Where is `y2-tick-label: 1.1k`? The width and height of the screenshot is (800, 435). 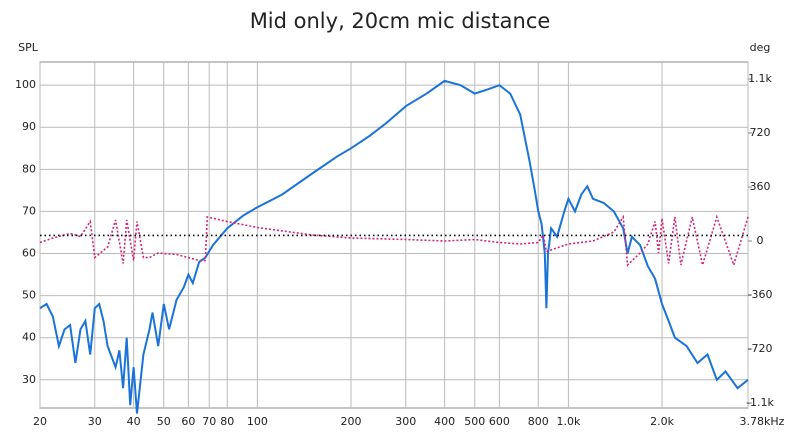
y2-tick-label: 1.1k is located at coordinates (760, 78).